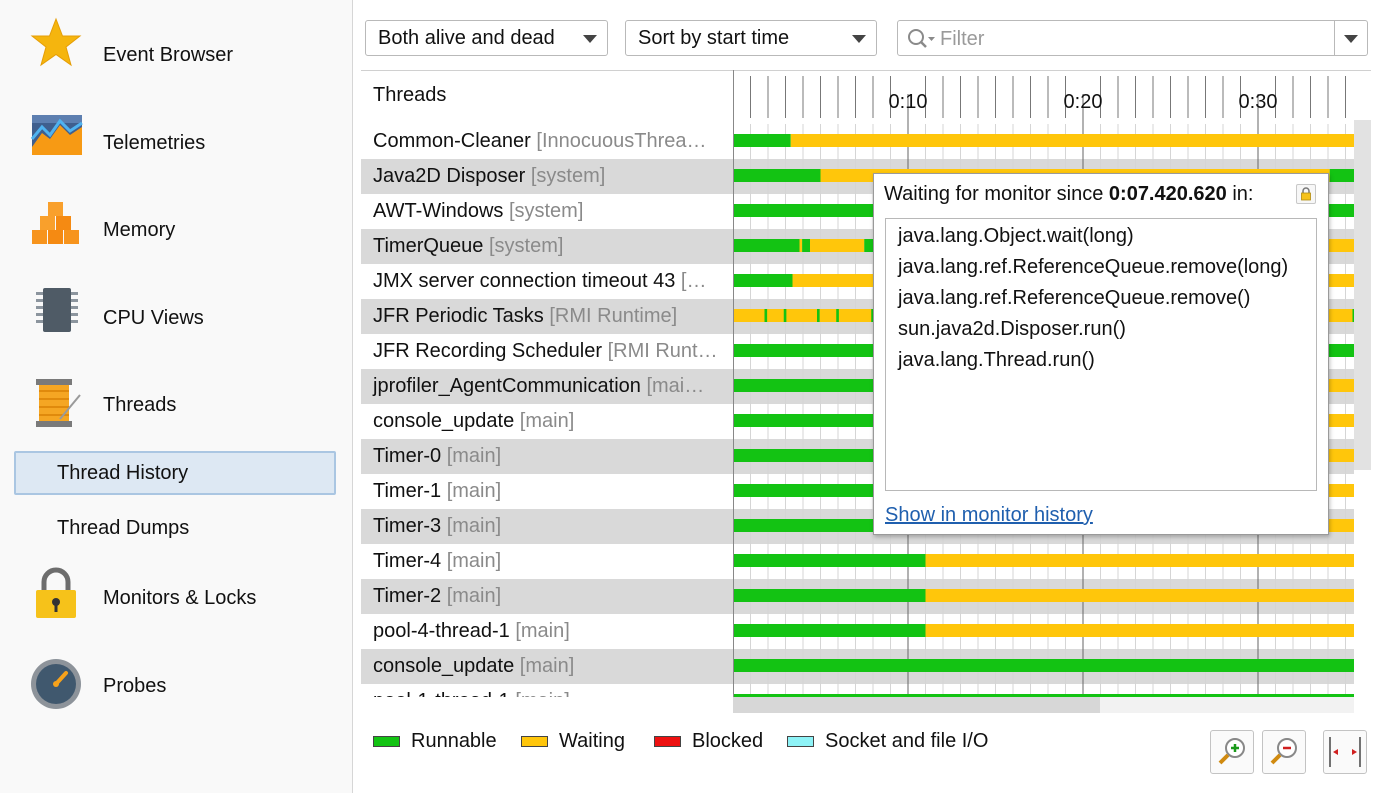 Image resolution: width=1379 pixels, height=793 pixels. What do you see at coordinates (989, 515) in the screenshot?
I see `show-monitor-history-link: Show in monitor history` at bounding box center [989, 515].